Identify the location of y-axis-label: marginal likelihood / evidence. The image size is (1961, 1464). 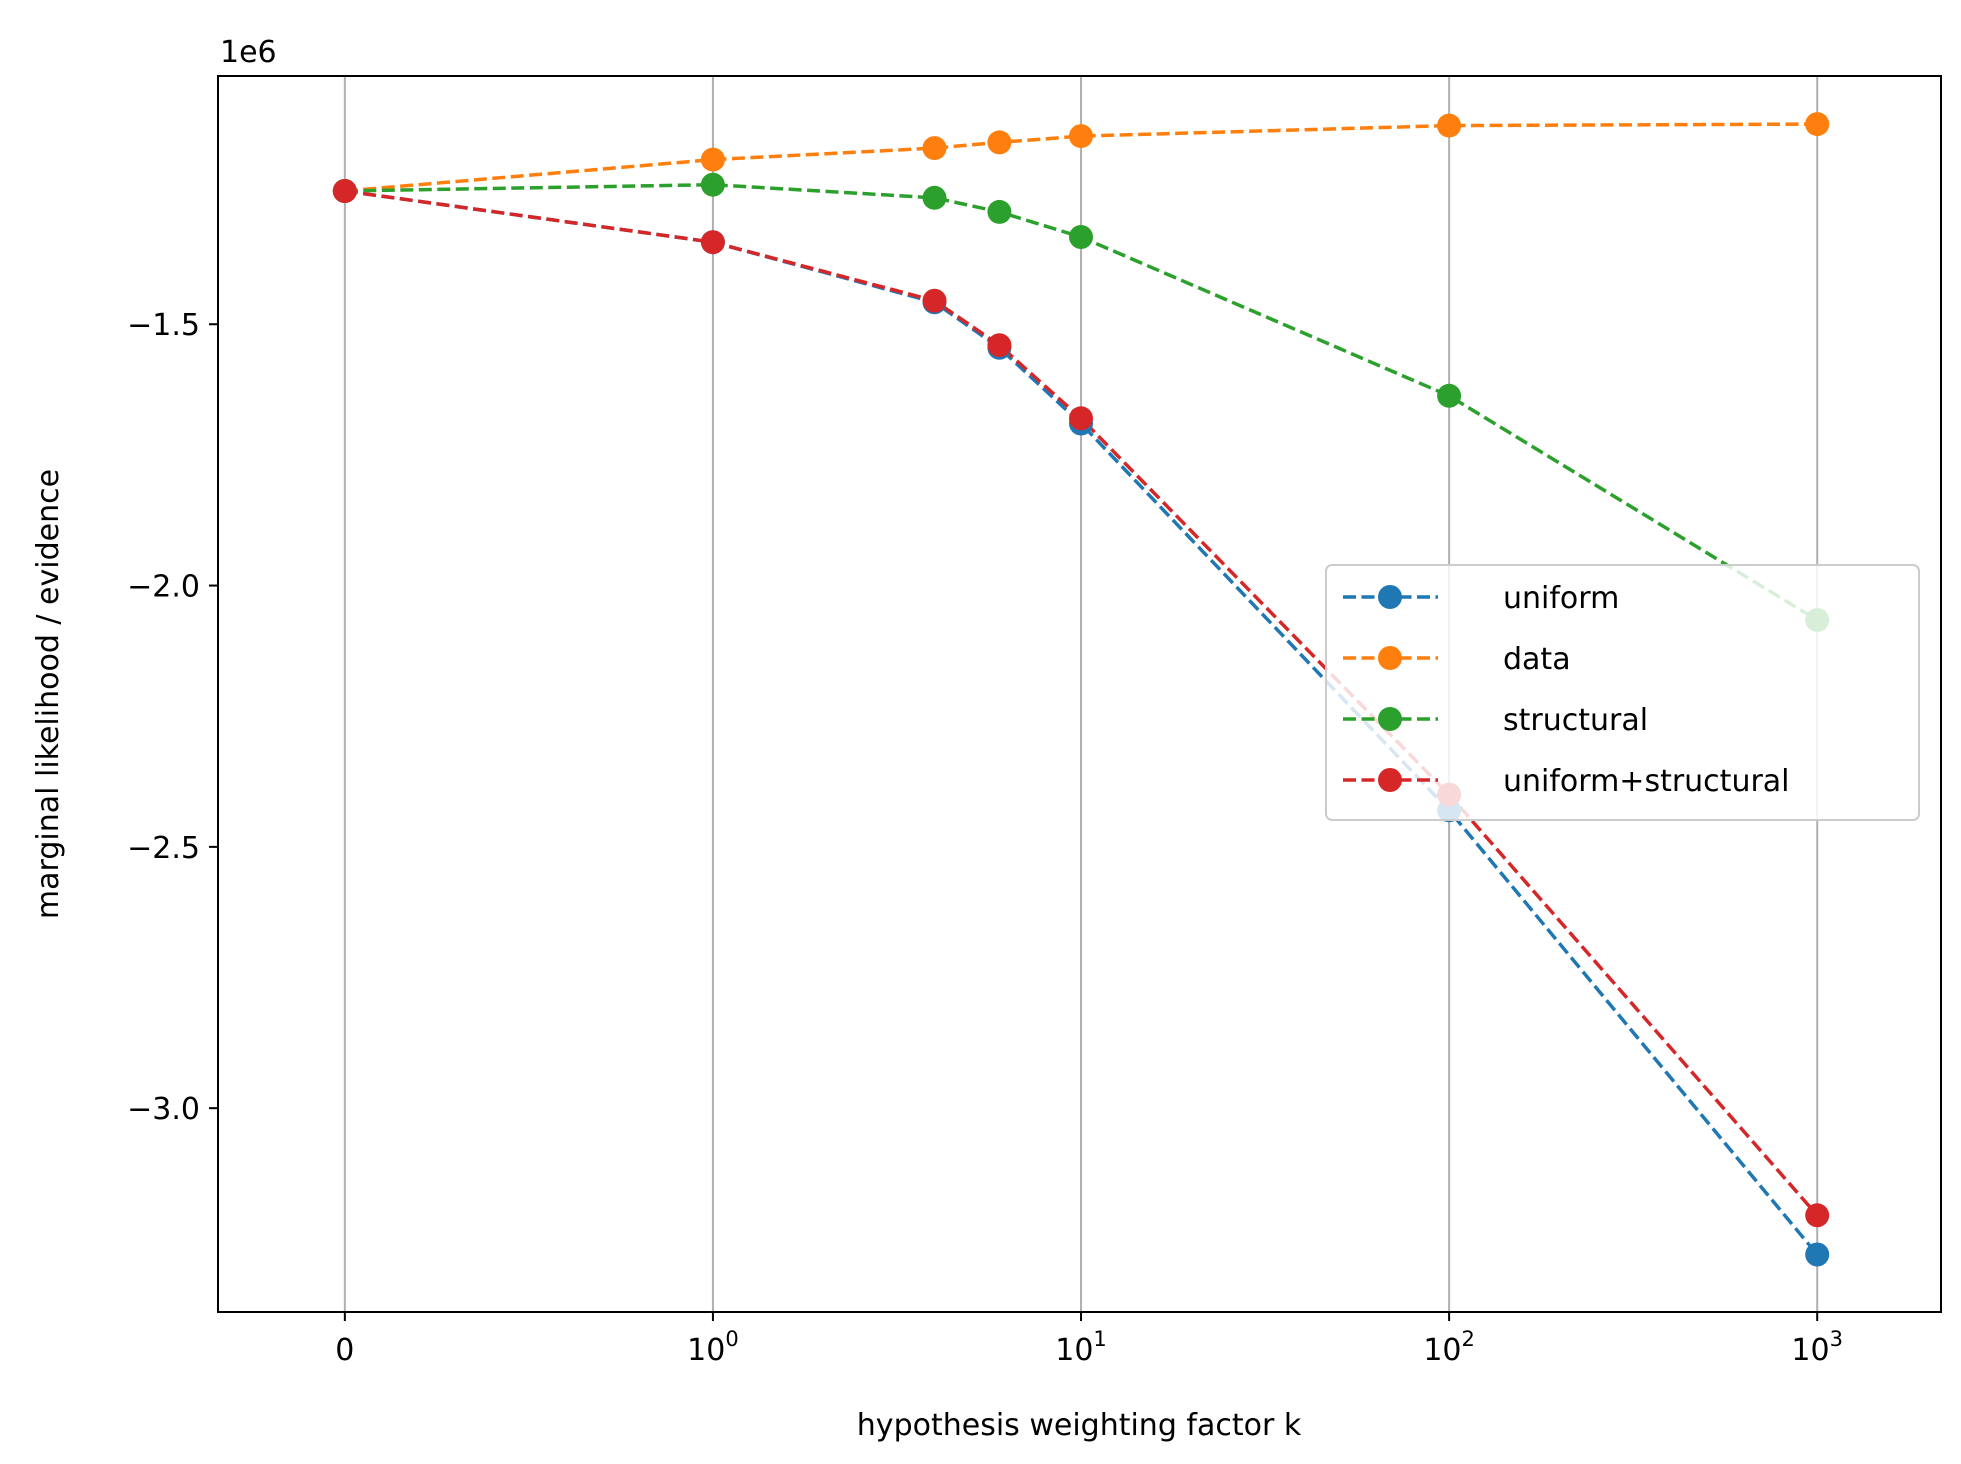
(48, 694).